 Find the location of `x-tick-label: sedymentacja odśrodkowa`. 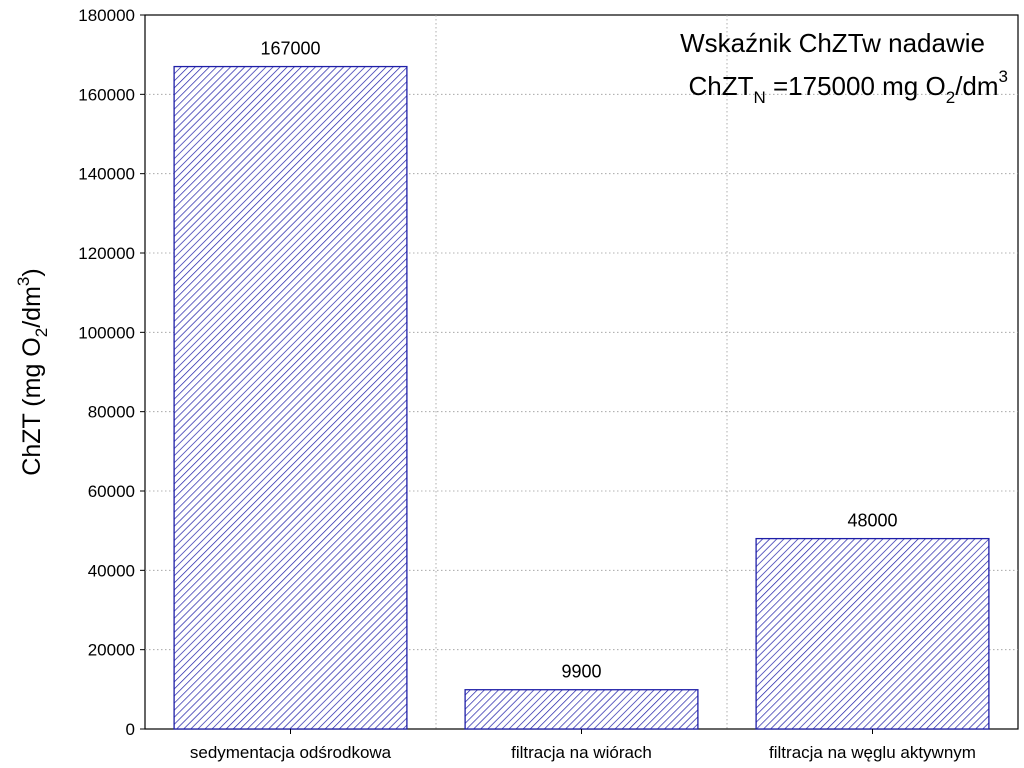

x-tick-label: sedymentacja odśrodkowa is located at coordinates (291, 752).